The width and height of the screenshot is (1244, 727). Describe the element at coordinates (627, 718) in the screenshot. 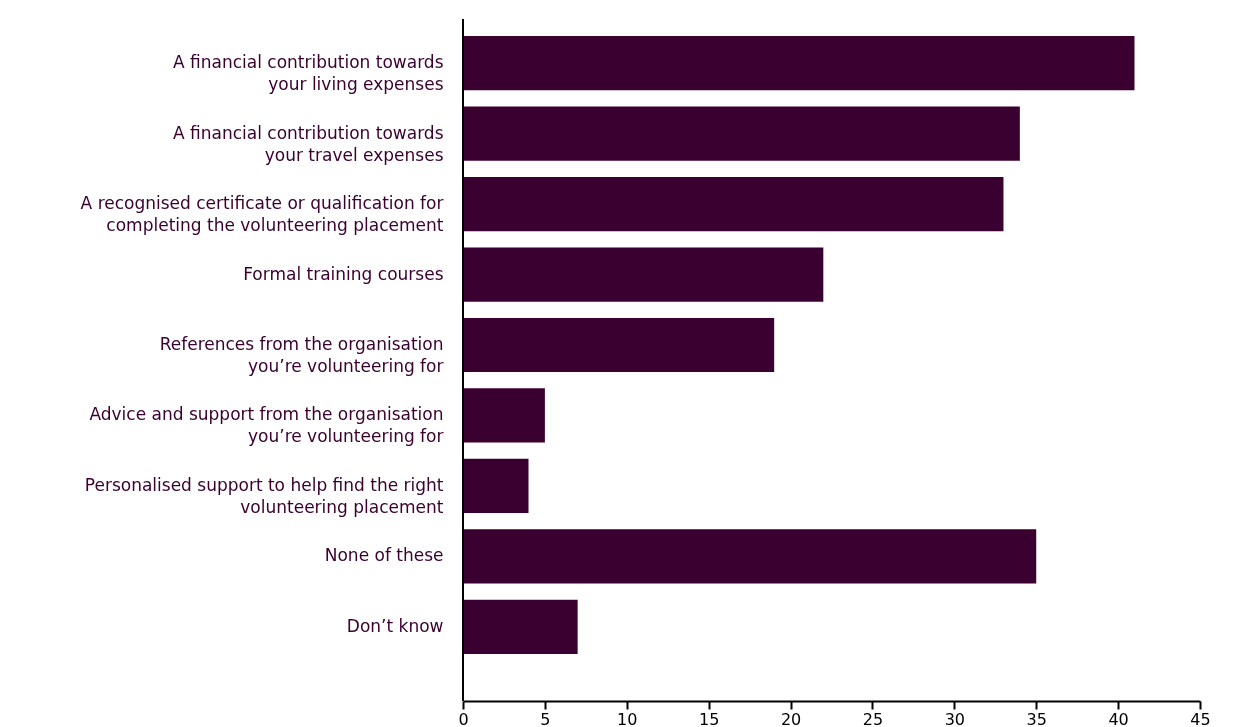

I see `x-tick-label: 10` at that location.